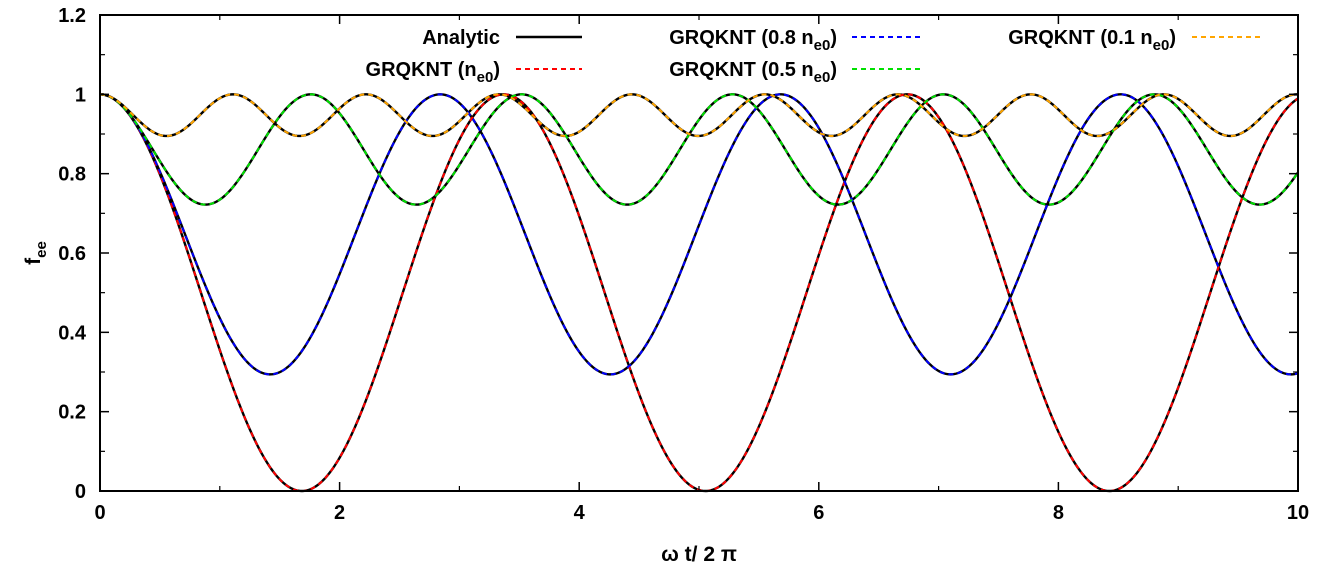  What do you see at coordinates (1058, 513) in the screenshot?
I see `x-tick-label: 8` at bounding box center [1058, 513].